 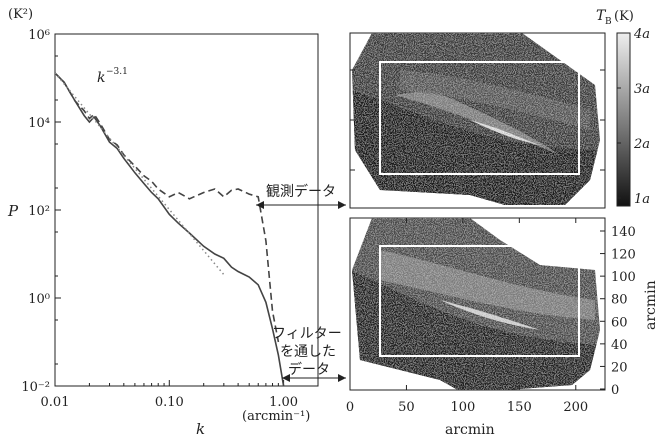 I want to click on observed-map-ticks, so click(x=477, y=120).